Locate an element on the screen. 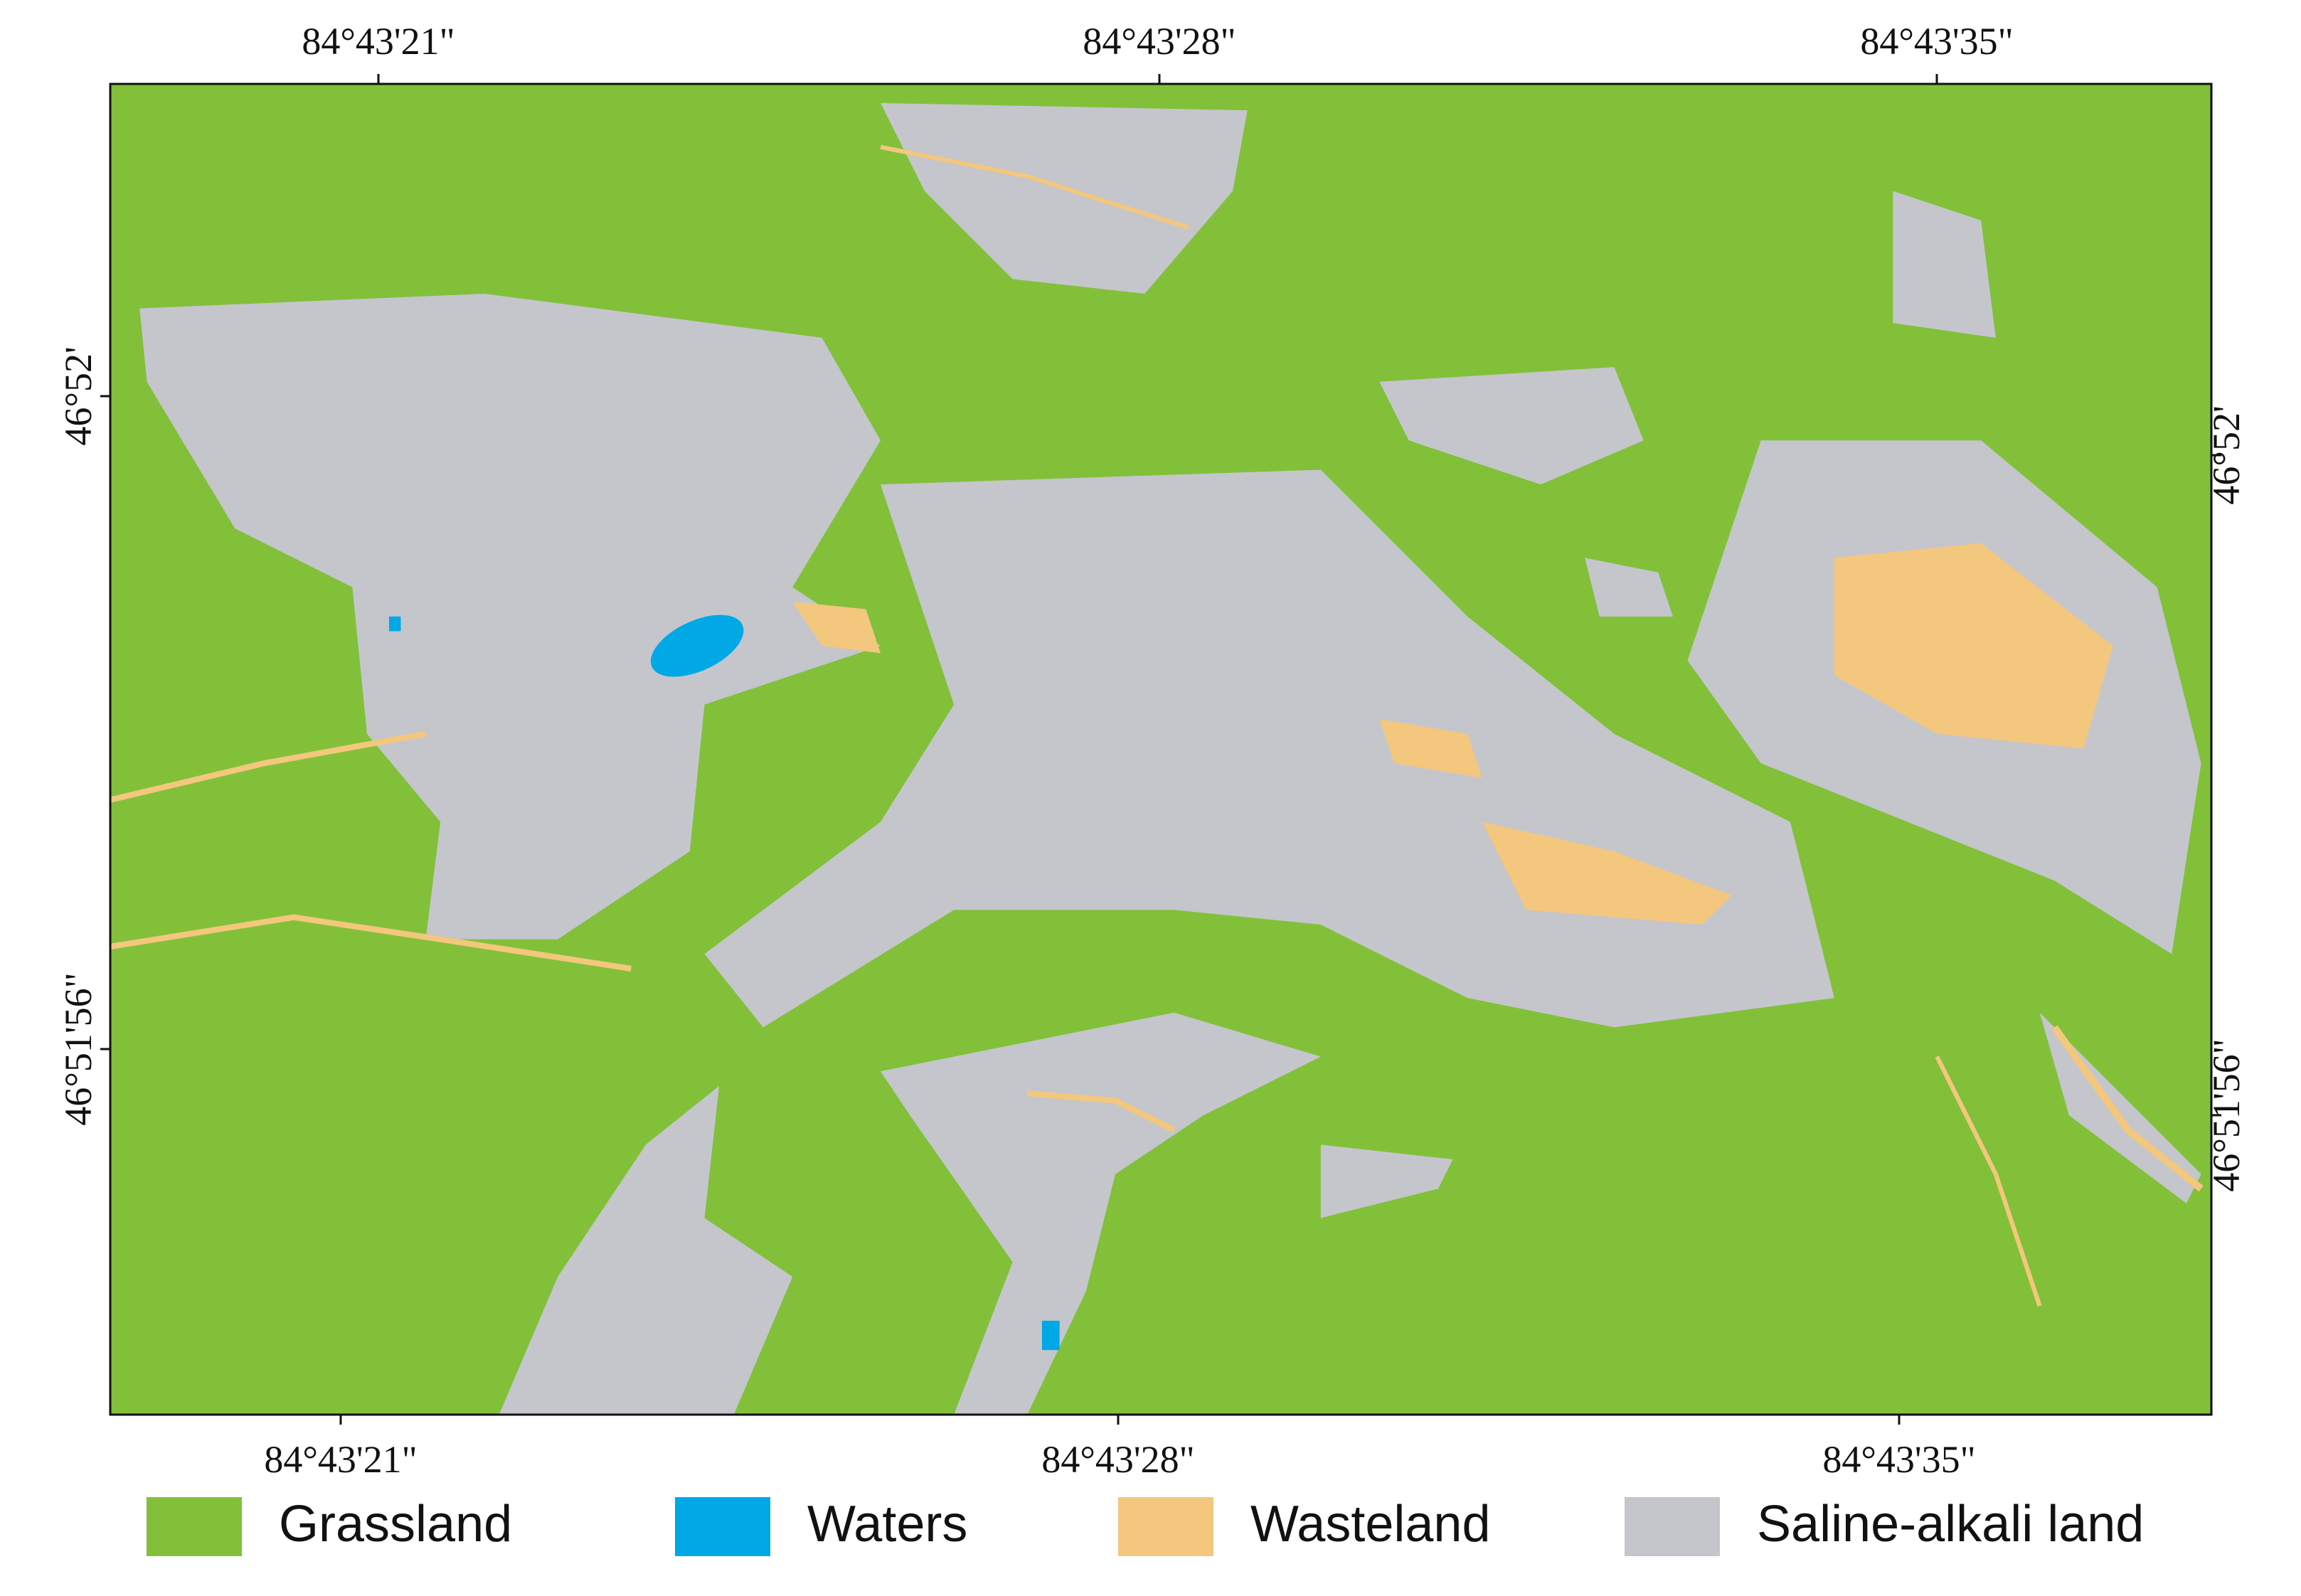 This screenshot has height=1596, width=2301. bottom-label: 84°43'35" is located at coordinates (1898, 1459).